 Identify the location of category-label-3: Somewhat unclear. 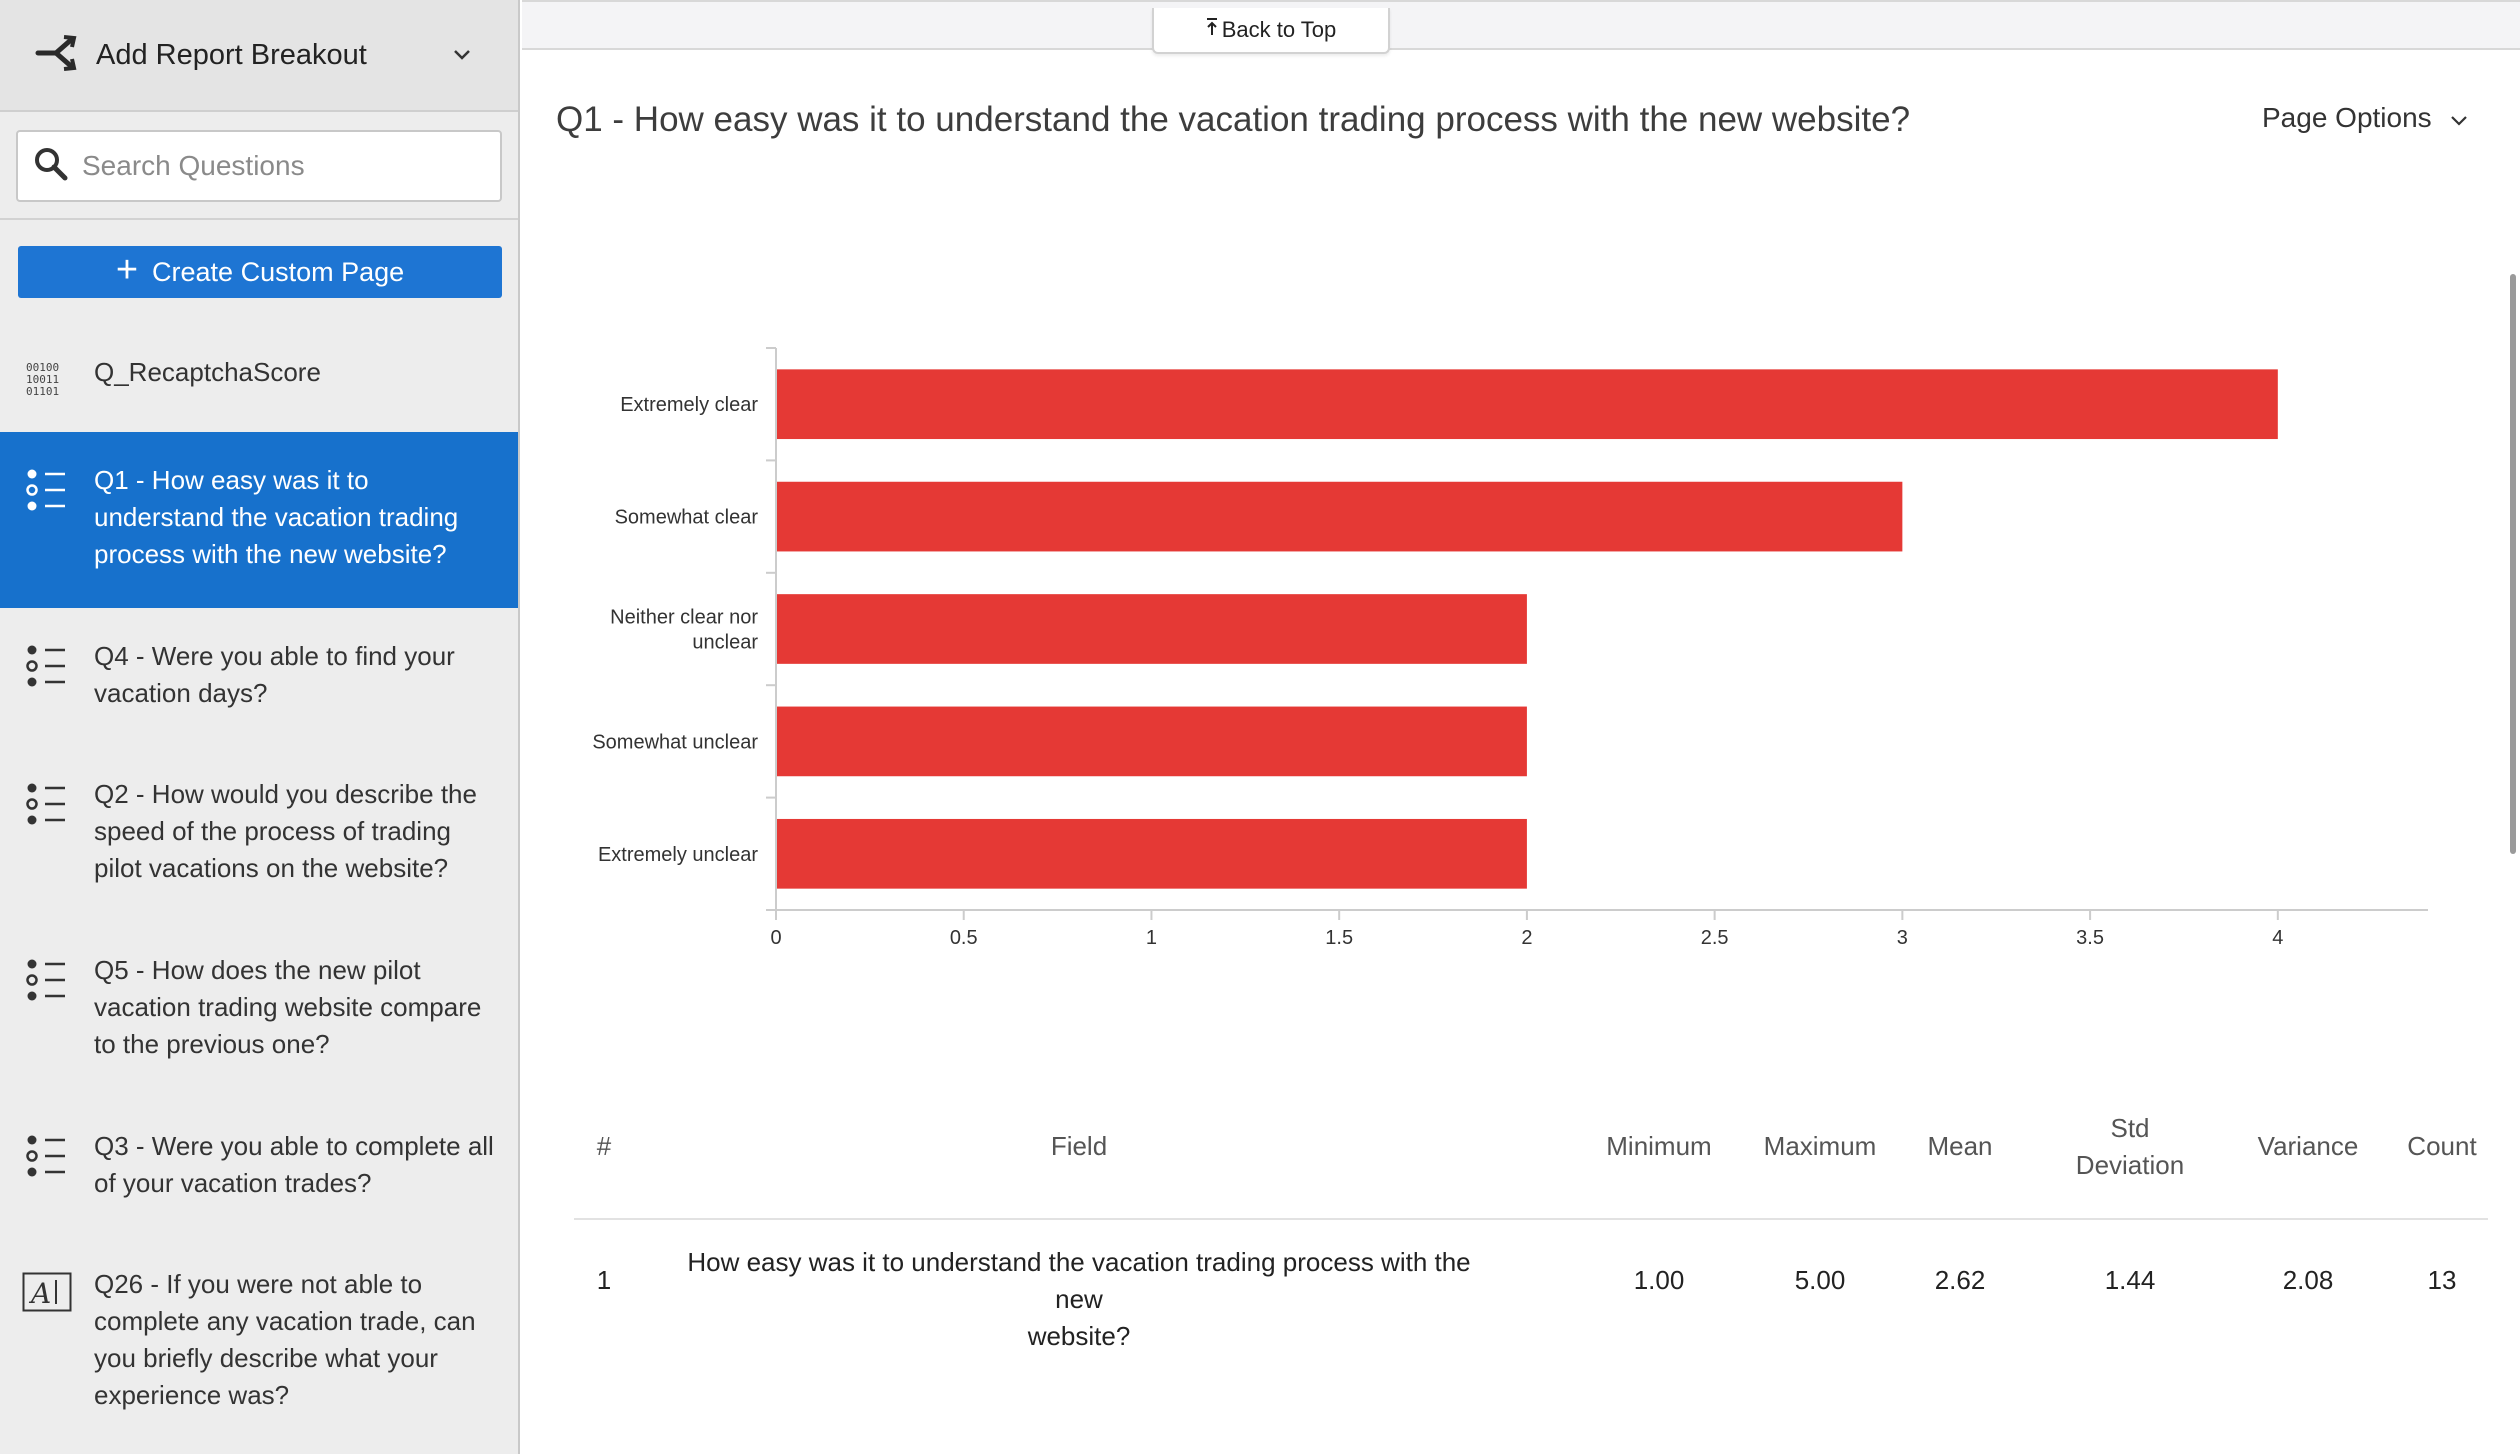
(675, 742).